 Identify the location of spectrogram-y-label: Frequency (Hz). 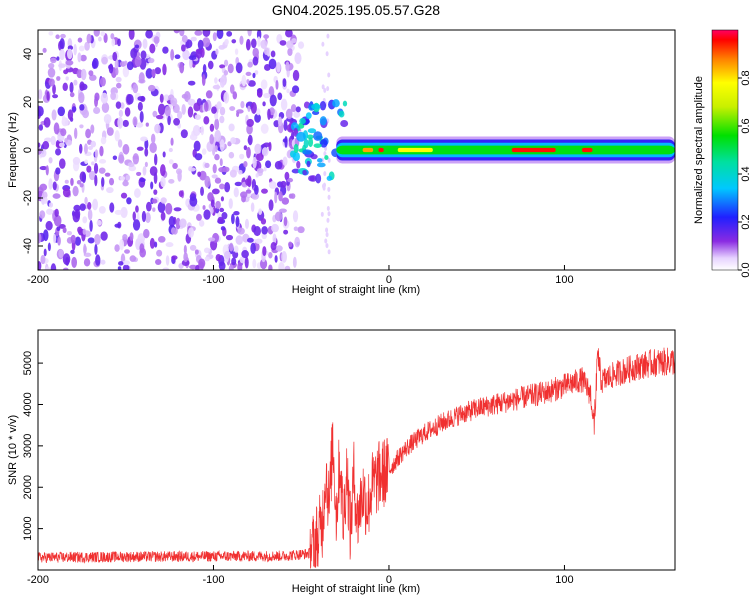
(13, 150).